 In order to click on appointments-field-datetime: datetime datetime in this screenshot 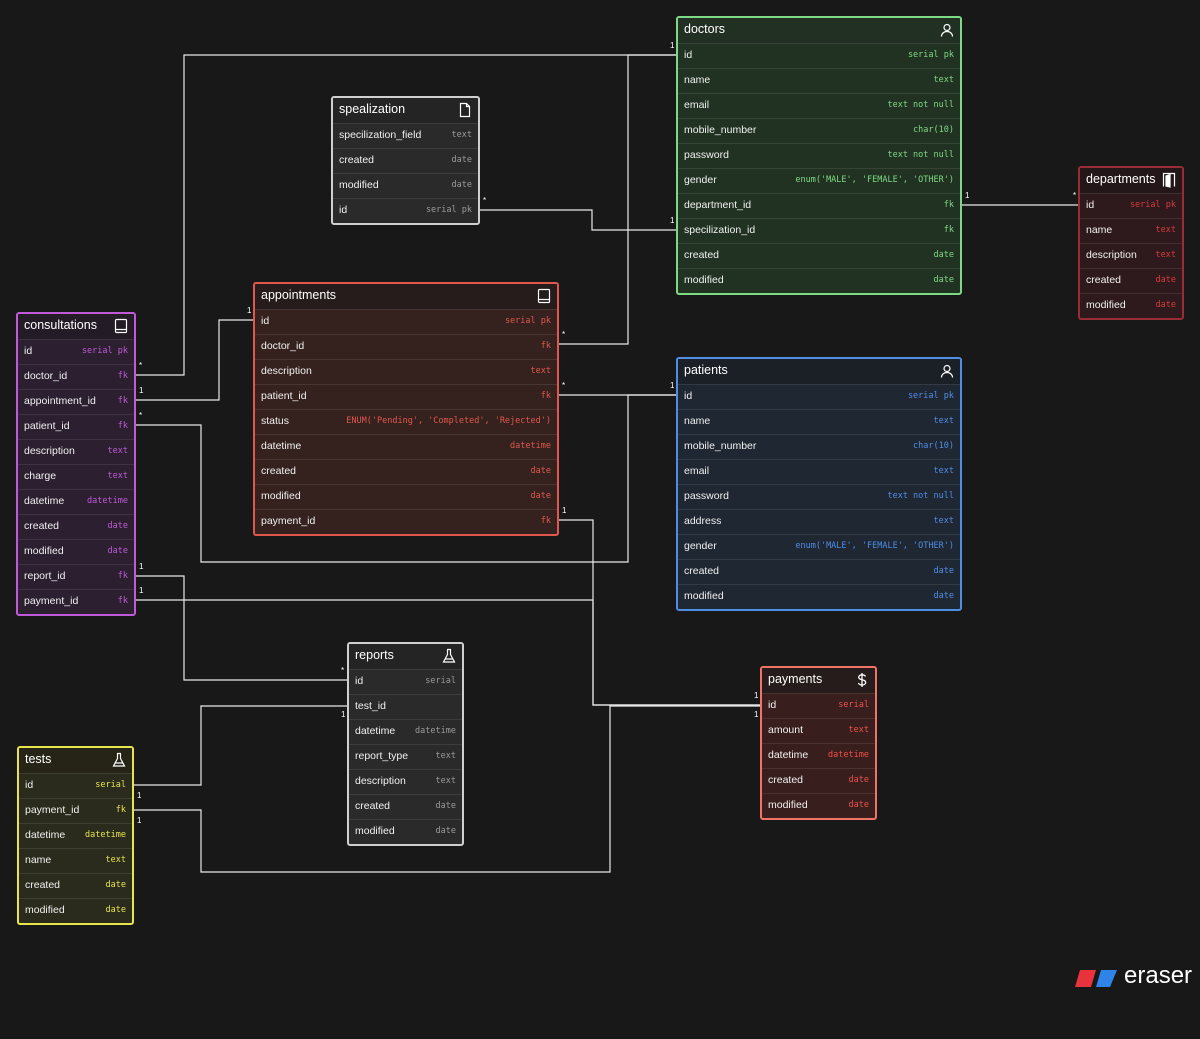, I will do `click(406, 446)`.